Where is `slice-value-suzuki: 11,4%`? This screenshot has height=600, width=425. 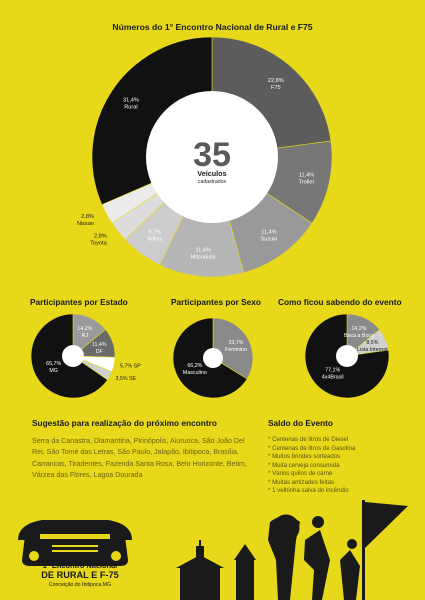 slice-value-suzuki: 11,4% is located at coordinates (268, 233).